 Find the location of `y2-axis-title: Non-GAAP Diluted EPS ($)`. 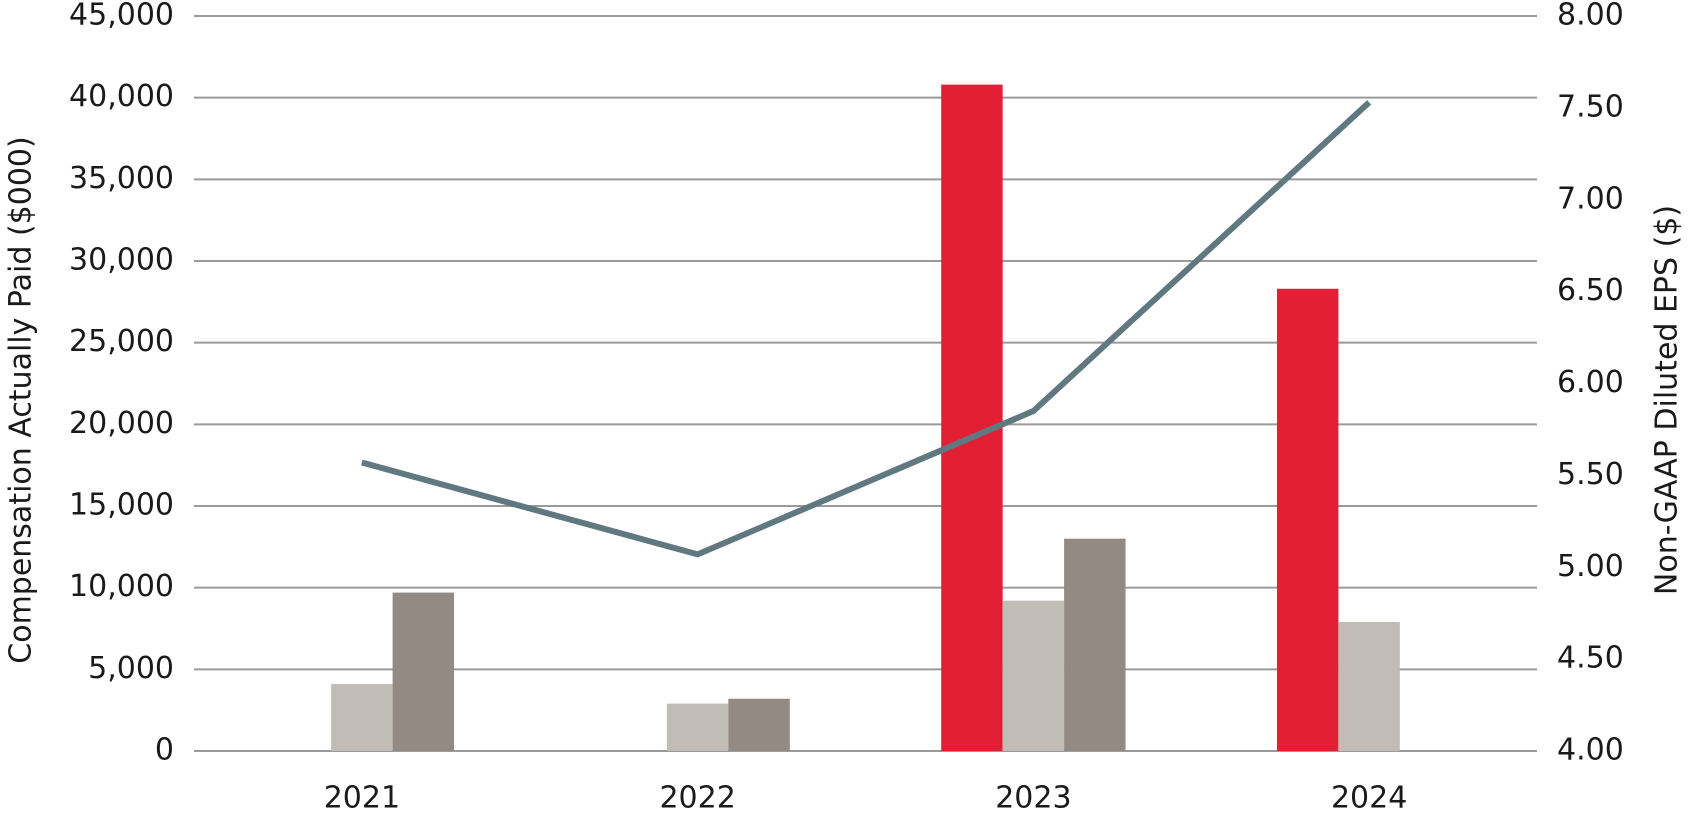

y2-axis-title: Non-GAAP Diluted EPS ($) is located at coordinates (1667, 400).